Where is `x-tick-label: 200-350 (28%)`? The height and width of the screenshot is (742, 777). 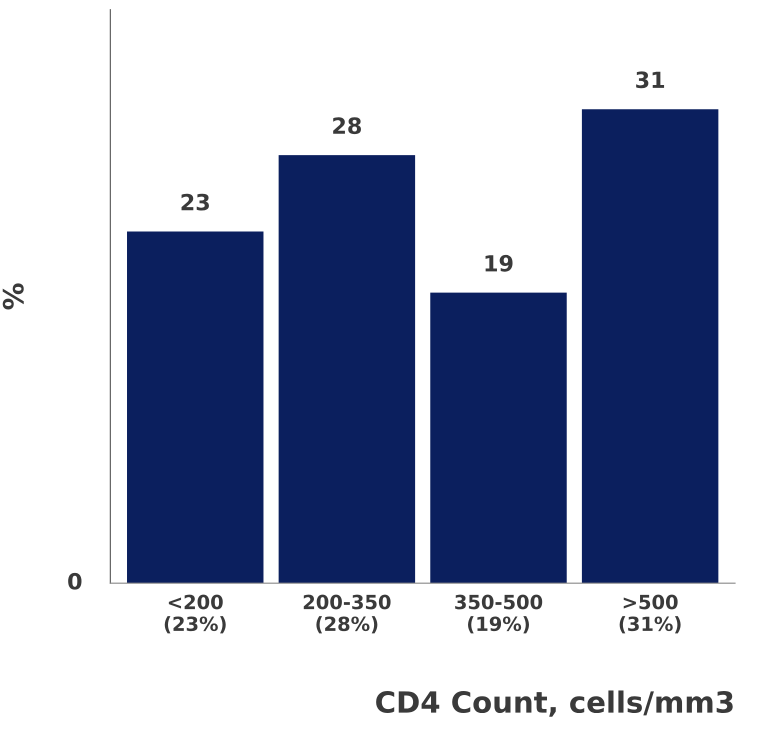
x-tick-label: 200-350 (28%) is located at coordinates (347, 614).